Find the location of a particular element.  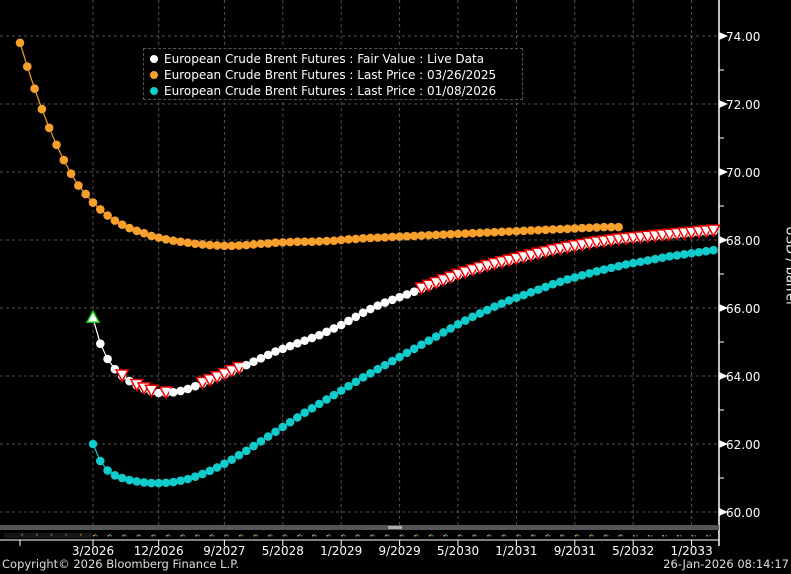

x-tick-label: 5/2032 is located at coordinates (633, 551).